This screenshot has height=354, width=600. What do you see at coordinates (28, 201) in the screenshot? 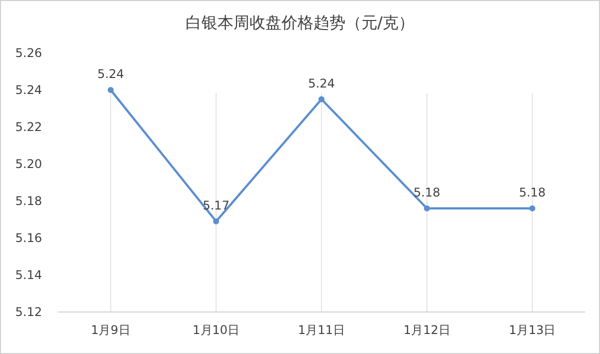
I see `y-tick-label: 5.18` at bounding box center [28, 201].